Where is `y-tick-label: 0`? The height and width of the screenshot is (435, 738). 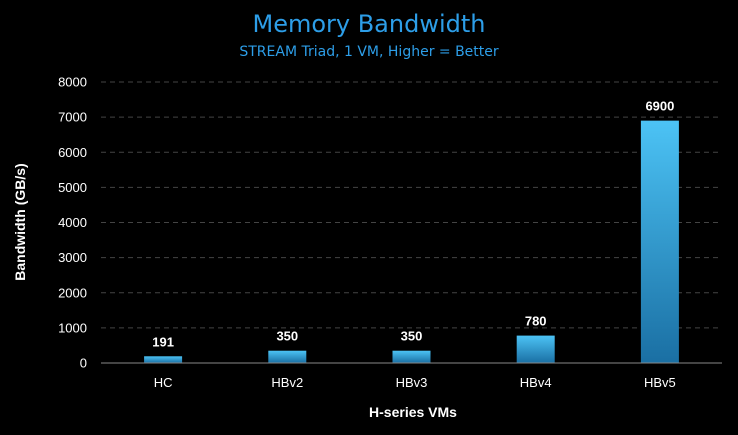 y-tick-label: 0 is located at coordinates (83, 363).